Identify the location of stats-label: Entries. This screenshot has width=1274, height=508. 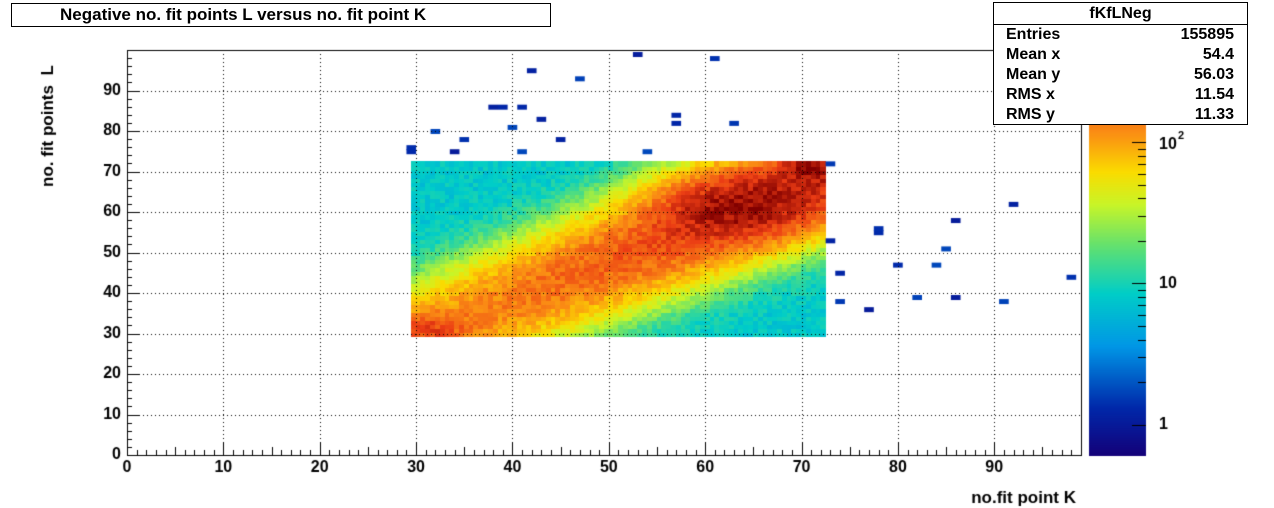
(1033, 34).